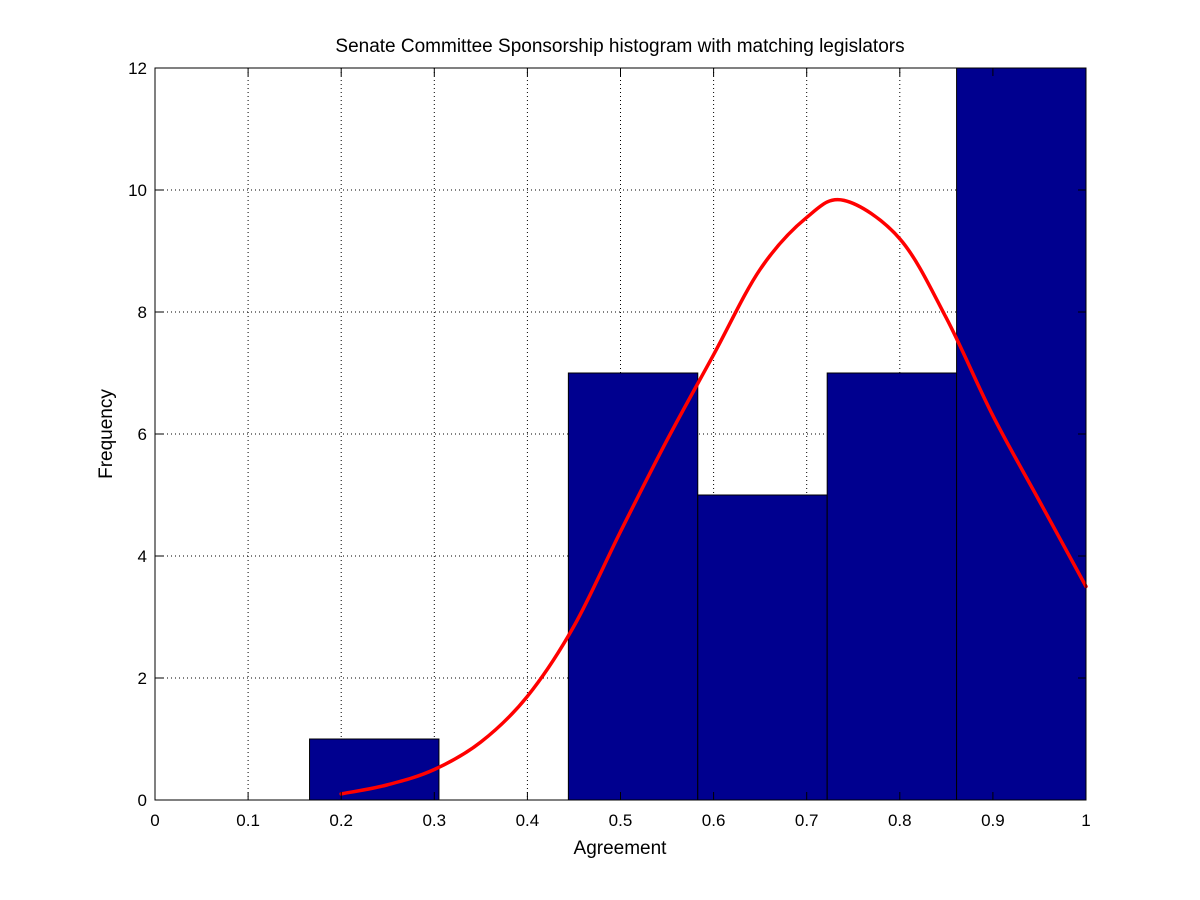 This screenshot has height=900, width=1200. What do you see at coordinates (341, 820) in the screenshot?
I see `x-tick-label: 0.2` at bounding box center [341, 820].